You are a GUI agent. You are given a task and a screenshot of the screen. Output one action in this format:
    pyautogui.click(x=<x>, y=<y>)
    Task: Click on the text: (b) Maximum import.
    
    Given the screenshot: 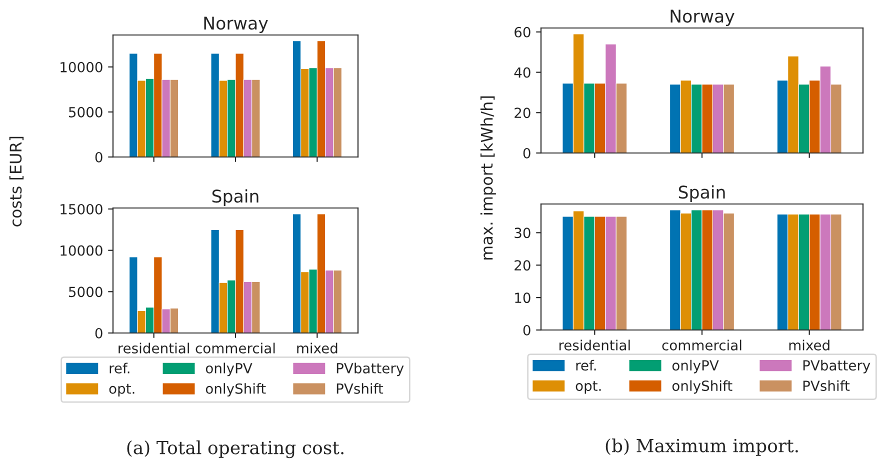 What is the action you would take?
    pyautogui.click(x=702, y=447)
    